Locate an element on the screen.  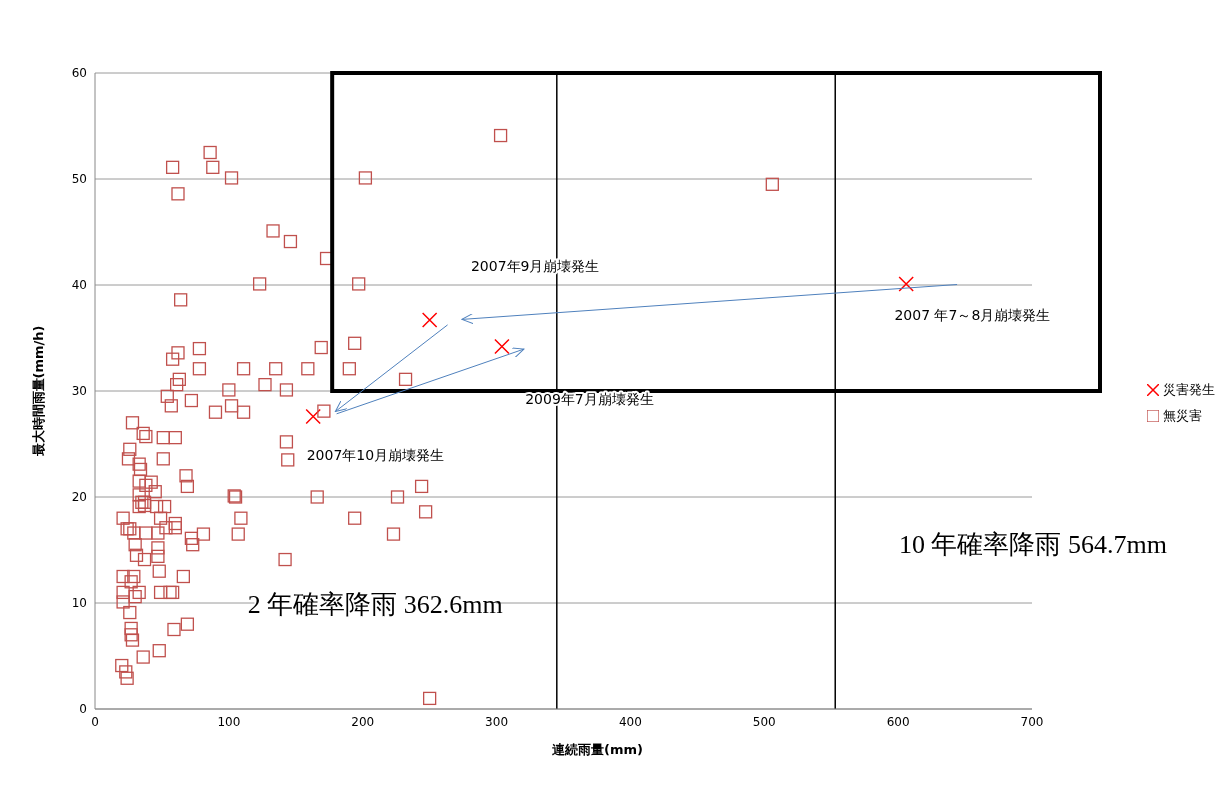
y-axis-title: 最大時間雨量(mm/h) is located at coordinates (38, 391).